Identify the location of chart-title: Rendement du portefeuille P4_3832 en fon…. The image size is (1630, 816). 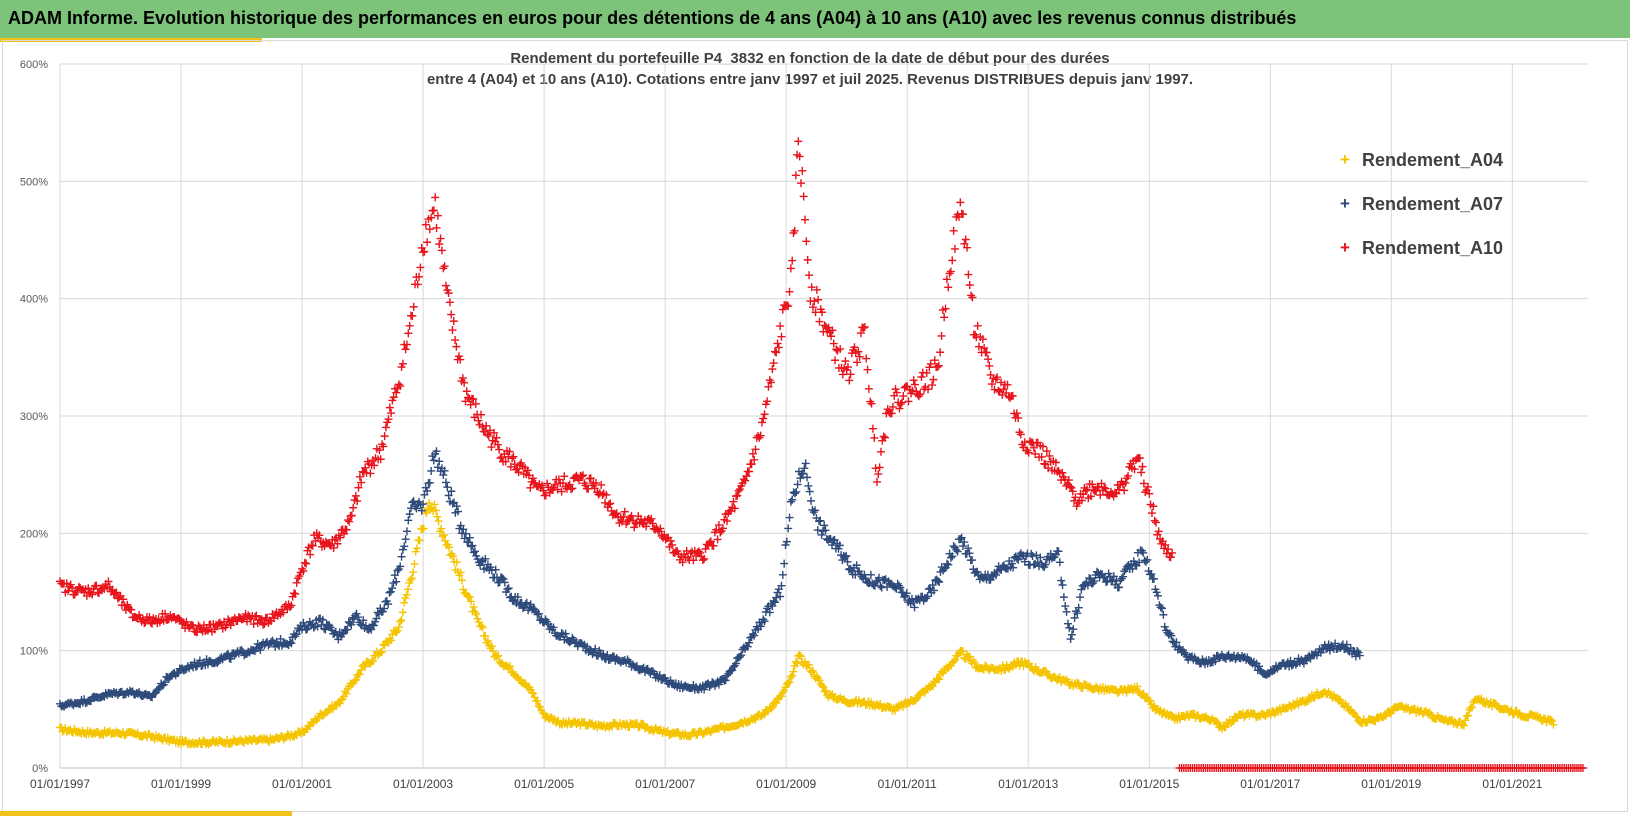
(810, 69).